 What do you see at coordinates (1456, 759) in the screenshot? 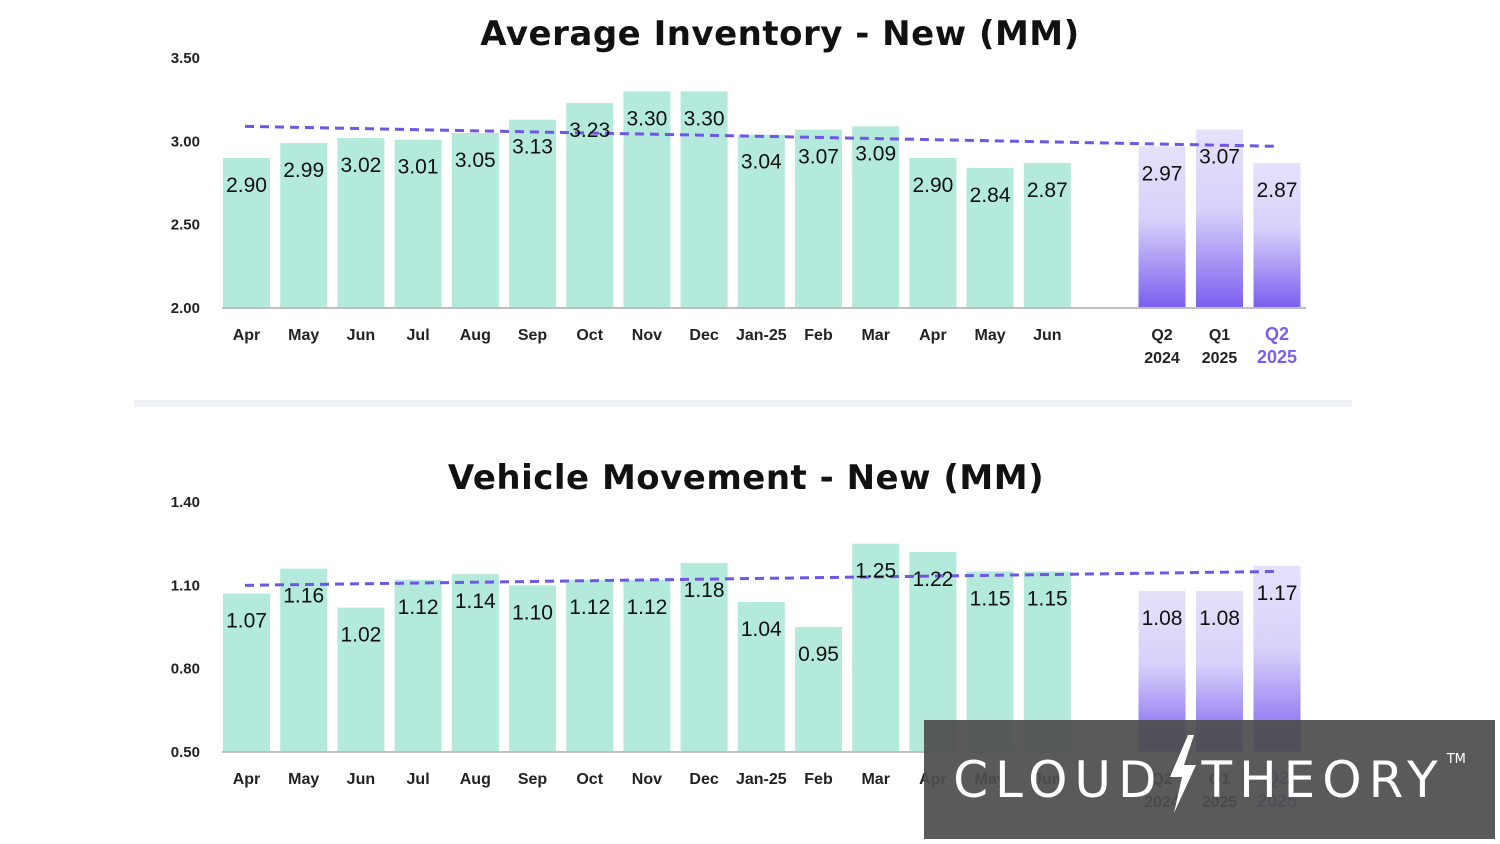
I see `logo-trademark: TM` at bounding box center [1456, 759].